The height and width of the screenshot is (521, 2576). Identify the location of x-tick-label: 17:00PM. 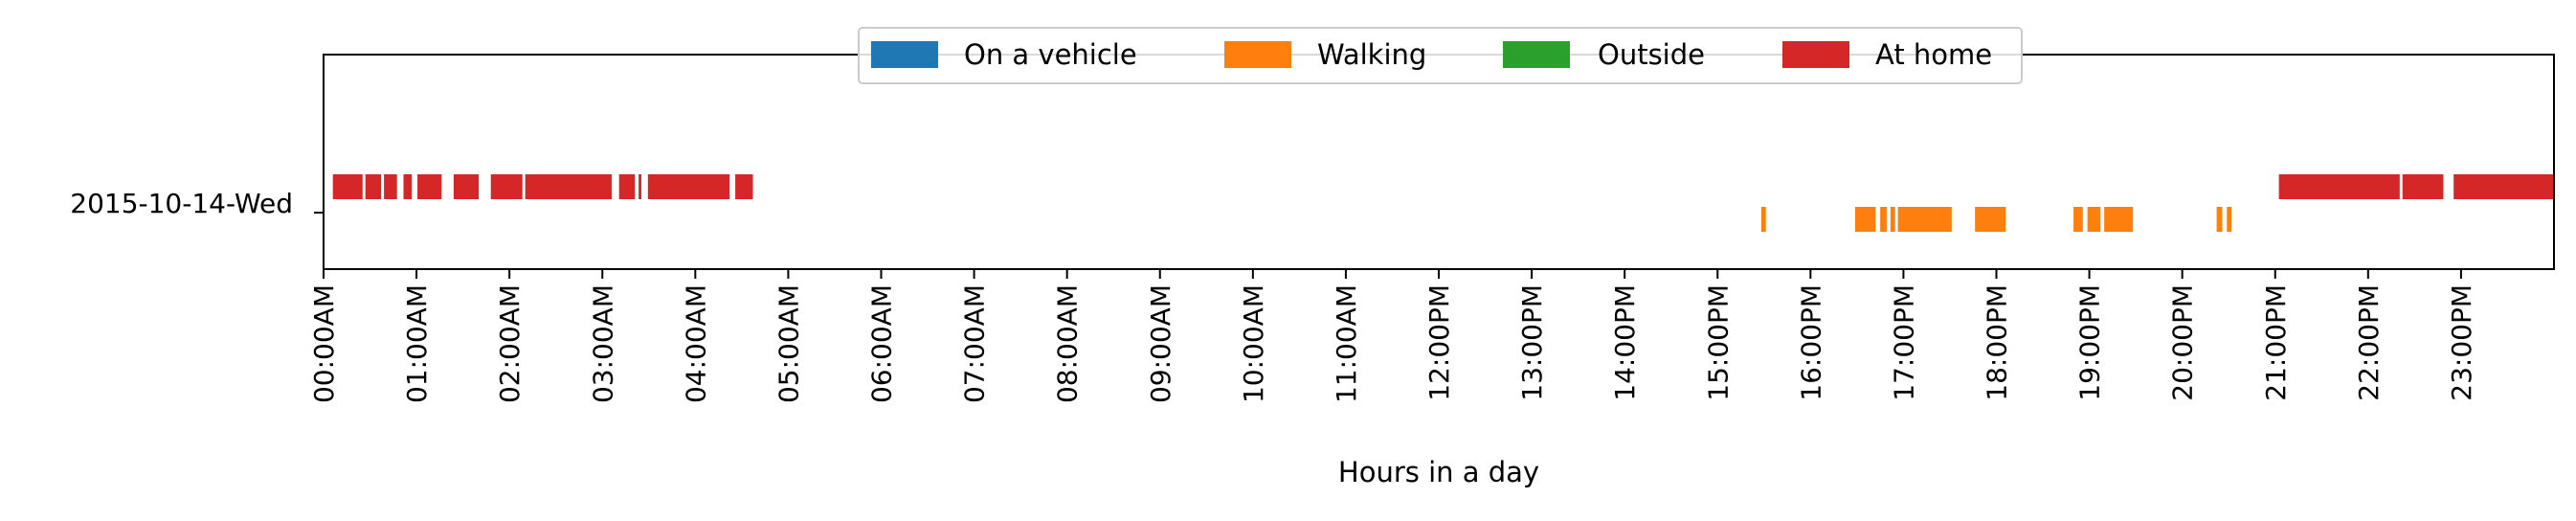
(1904, 342).